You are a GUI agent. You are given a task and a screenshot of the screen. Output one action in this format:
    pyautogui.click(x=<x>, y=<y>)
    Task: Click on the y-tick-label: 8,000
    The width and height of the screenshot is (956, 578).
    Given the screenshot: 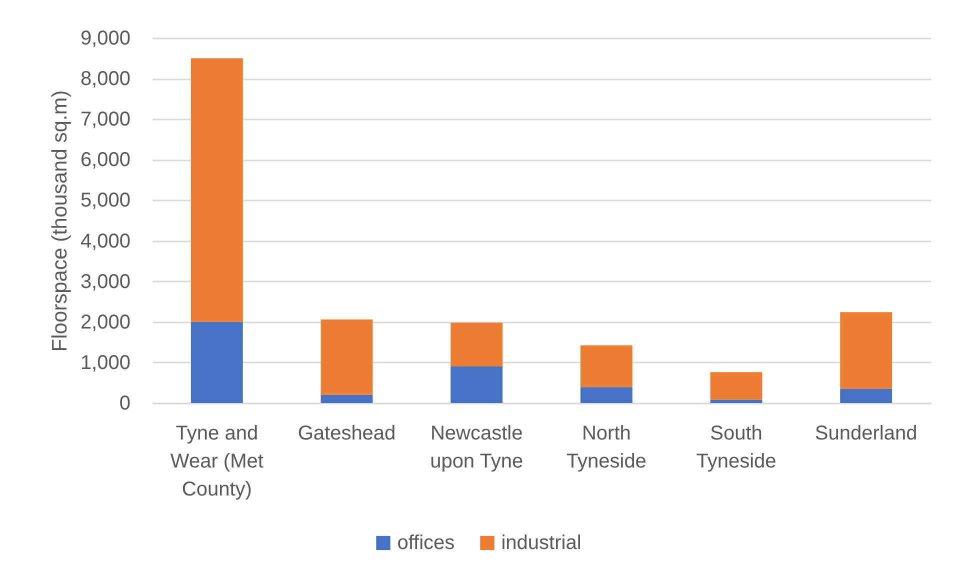 What is the action you would take?
    pyautogui.click(x=105, y=79)
    